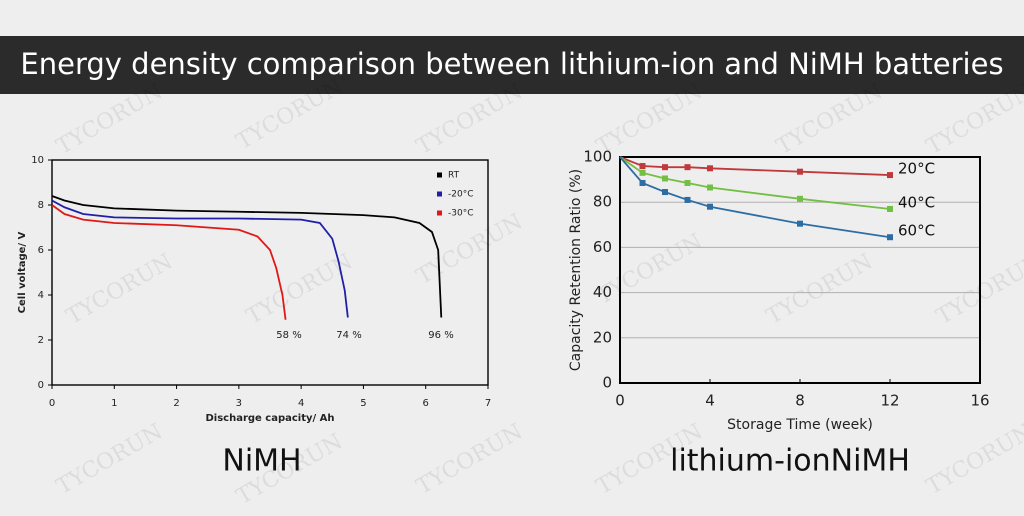  I want to click on annotation: 74 %, so click(348, 335).